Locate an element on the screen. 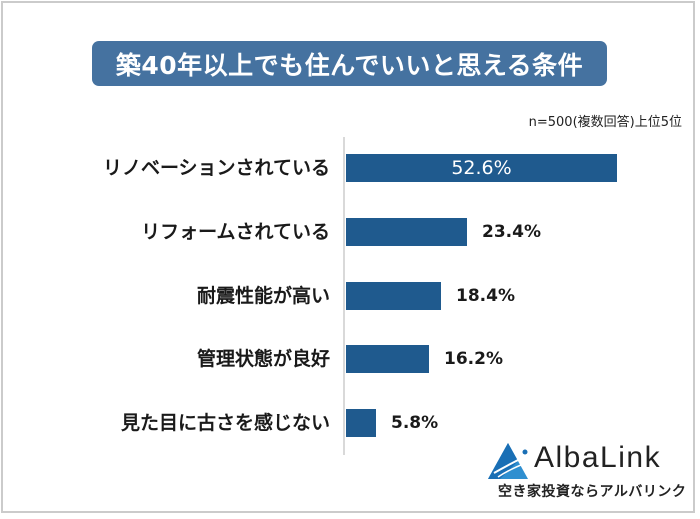 Image resolution: width=700 pixels, height=519 pixels. chart-title-text: 築40年以上でも住んでいいと思える条件 is located at coordinates (349, 65).